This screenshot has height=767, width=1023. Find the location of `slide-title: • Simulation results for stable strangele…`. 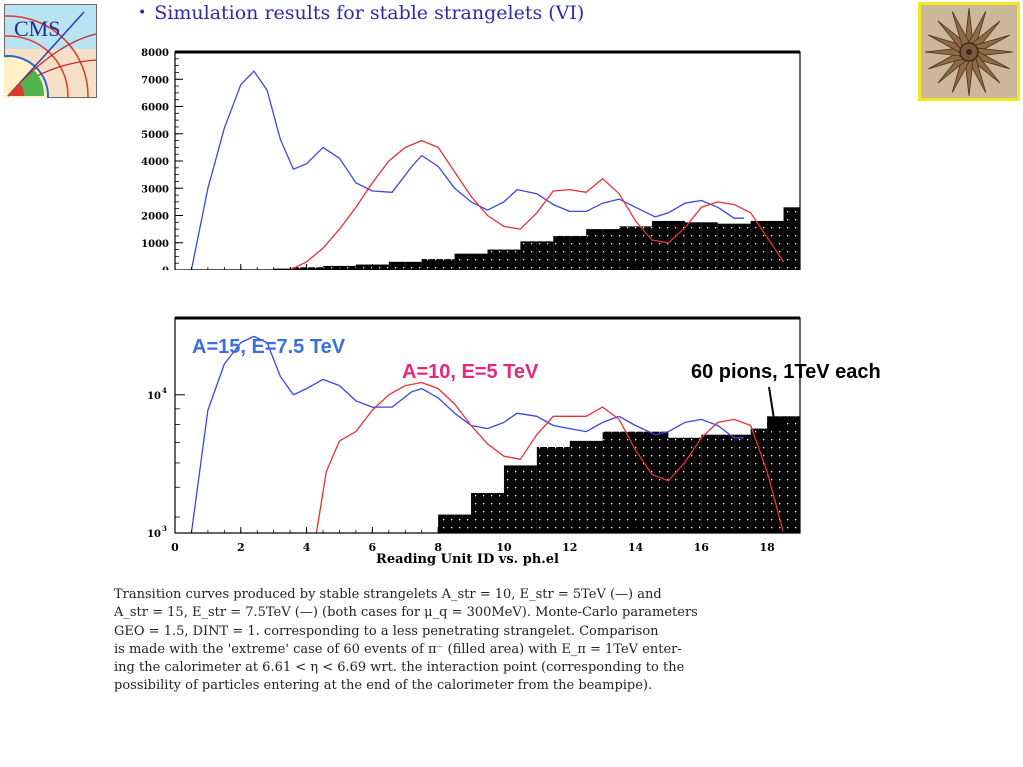

slide-title: • Simulation results for stable strangele… is located at coordinates (361, 13).